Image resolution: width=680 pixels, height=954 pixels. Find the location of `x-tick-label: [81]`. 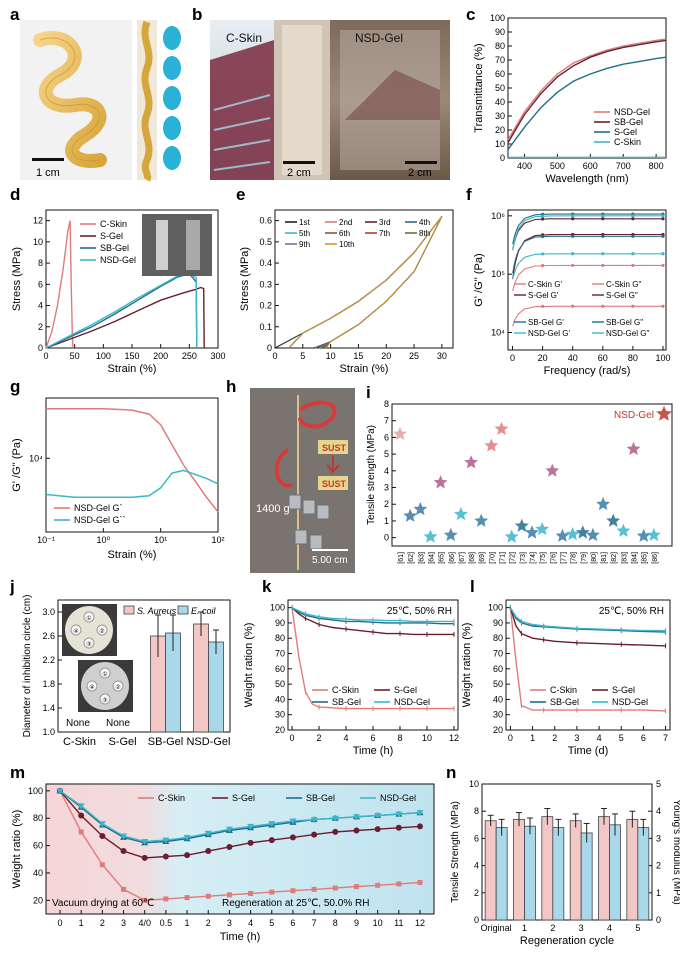

x-tick-label: [81] is located at coordinates (604, 558).